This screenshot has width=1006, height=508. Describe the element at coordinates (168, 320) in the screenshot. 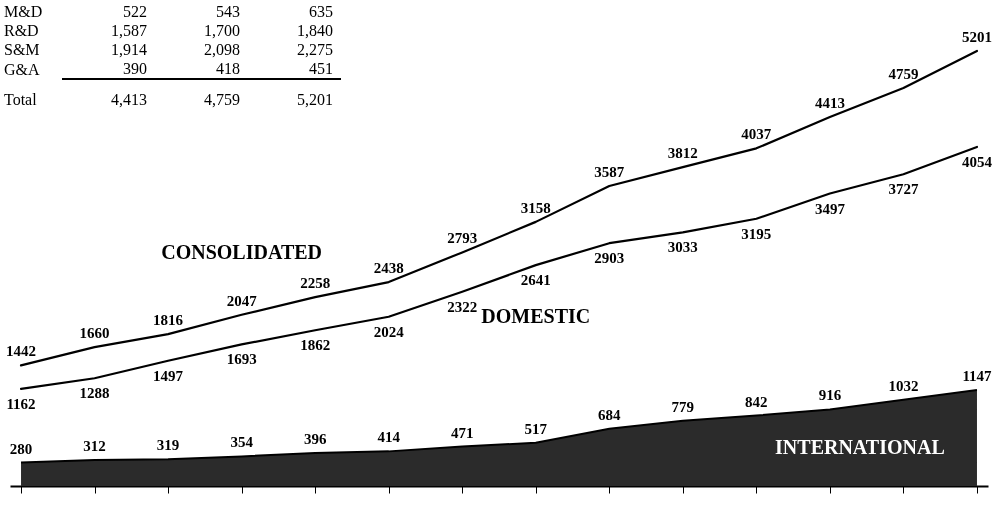

I see `data-label: 1816` at that location.